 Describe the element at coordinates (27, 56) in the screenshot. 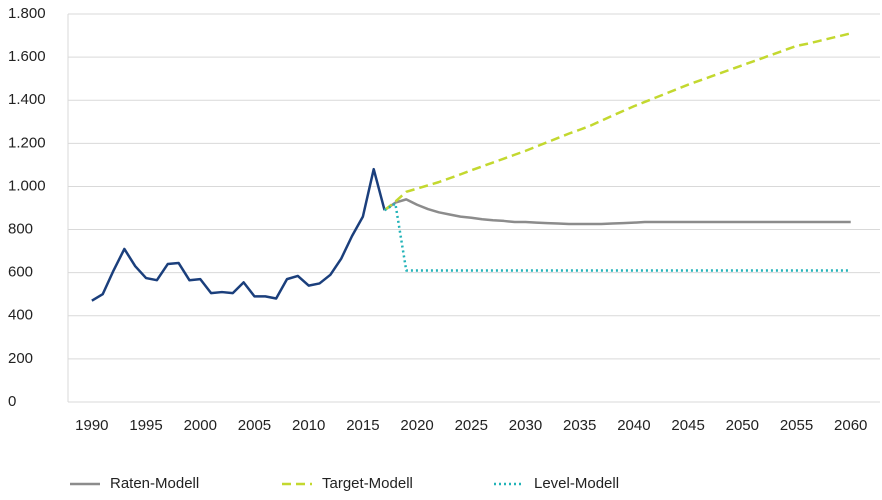

I see `y-tick-label: 1.600` at that location.